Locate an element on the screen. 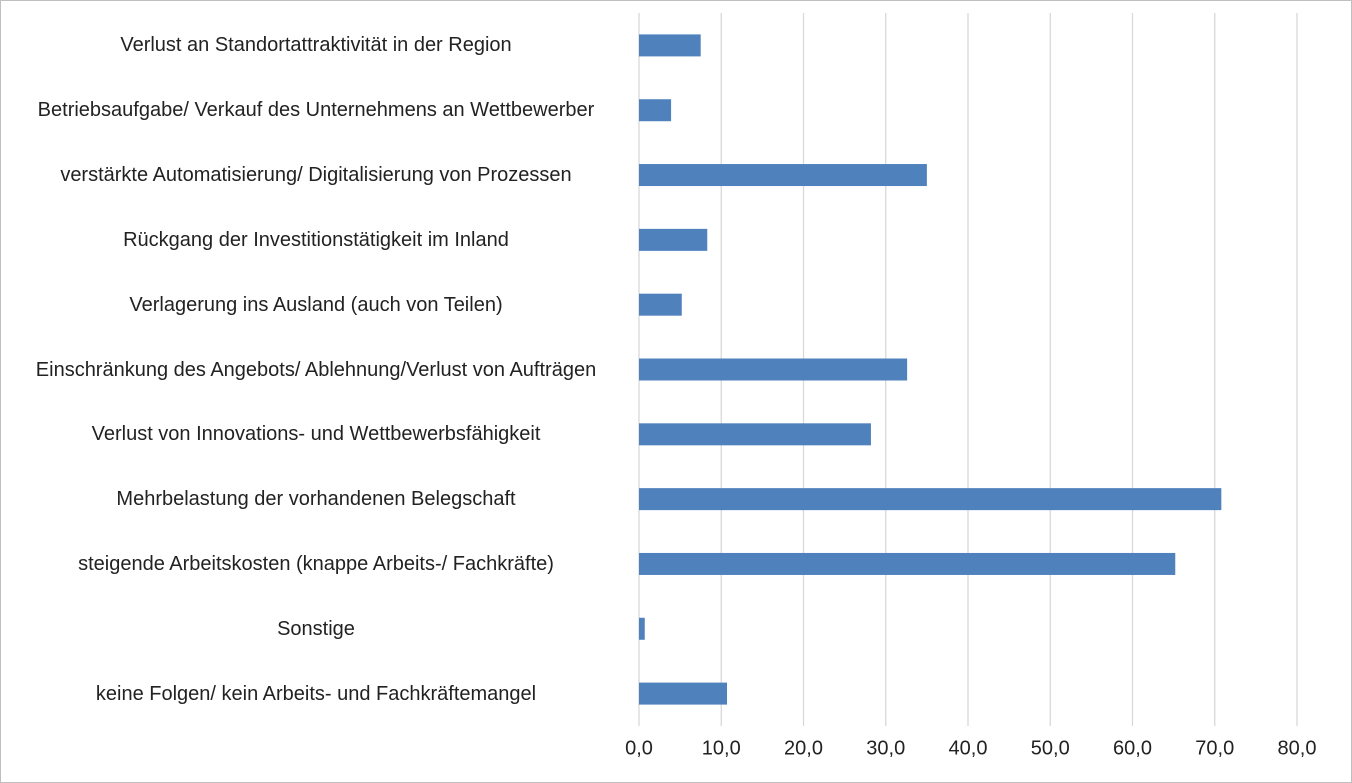 This screenshot has height=783, width=1352. x-tick-label: 80,0 is located at coordinates (1297, 748).